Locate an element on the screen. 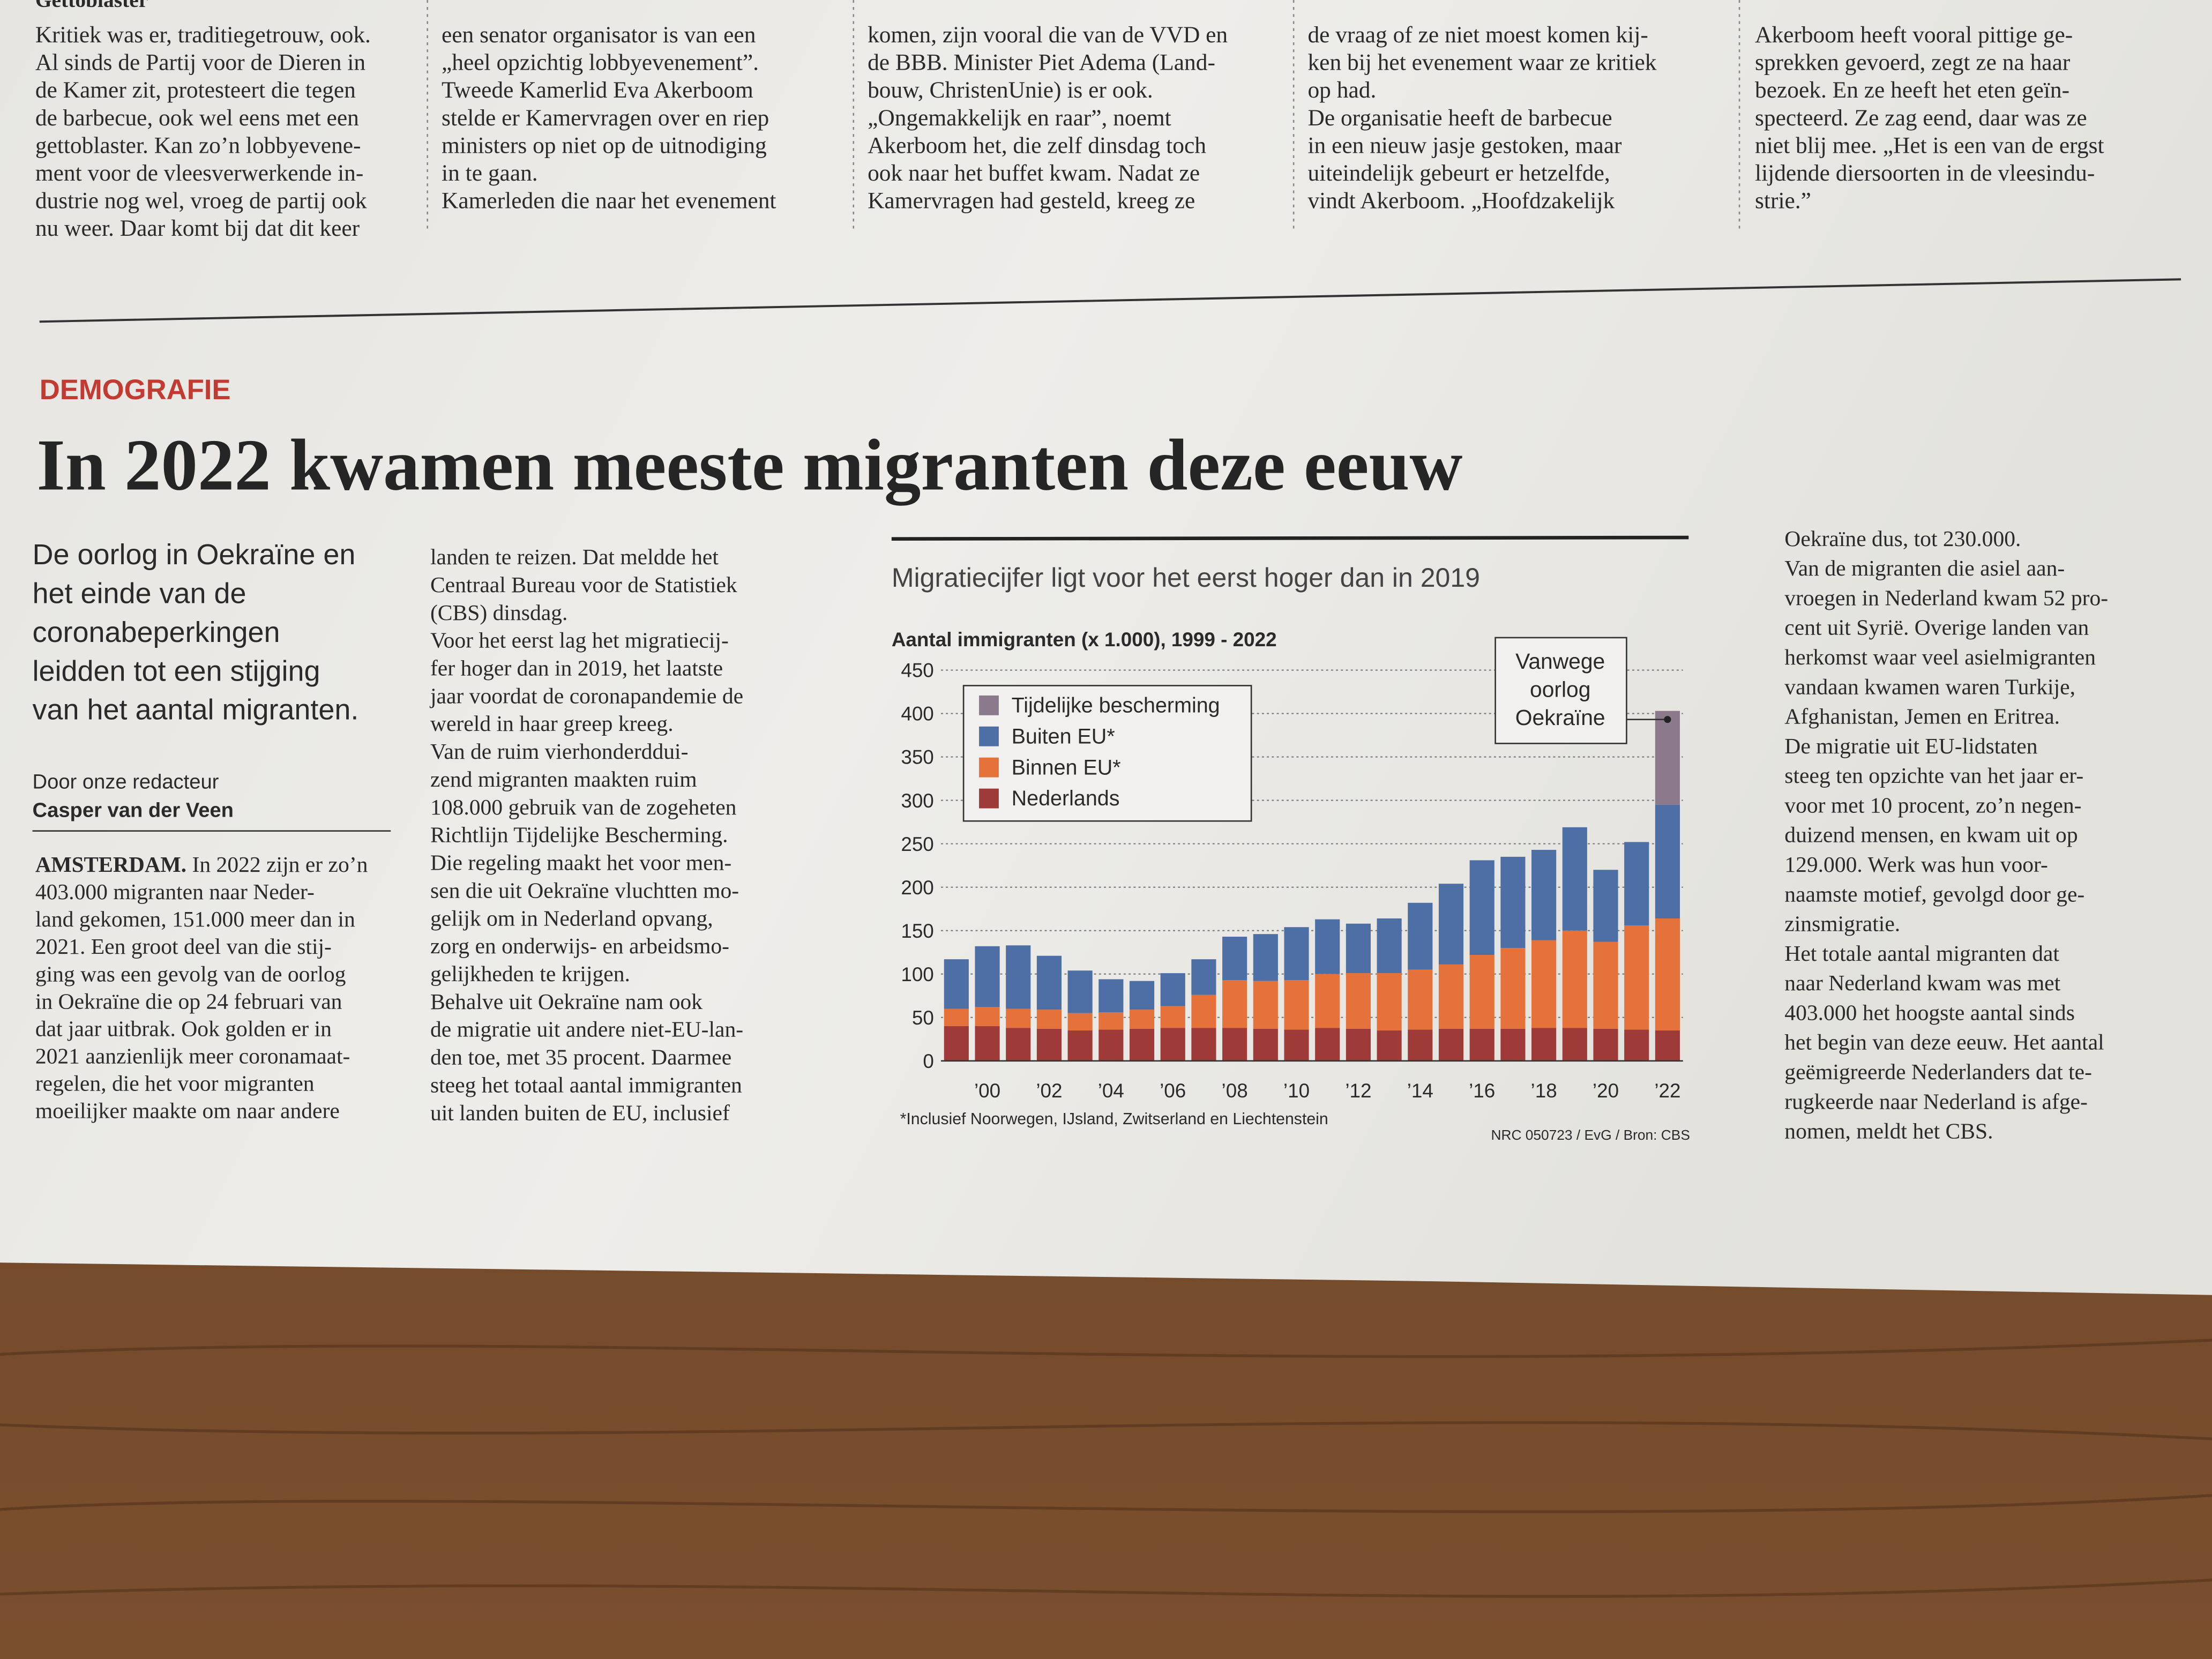  y-tick-label: 450 is located at coordinates (917, 671).